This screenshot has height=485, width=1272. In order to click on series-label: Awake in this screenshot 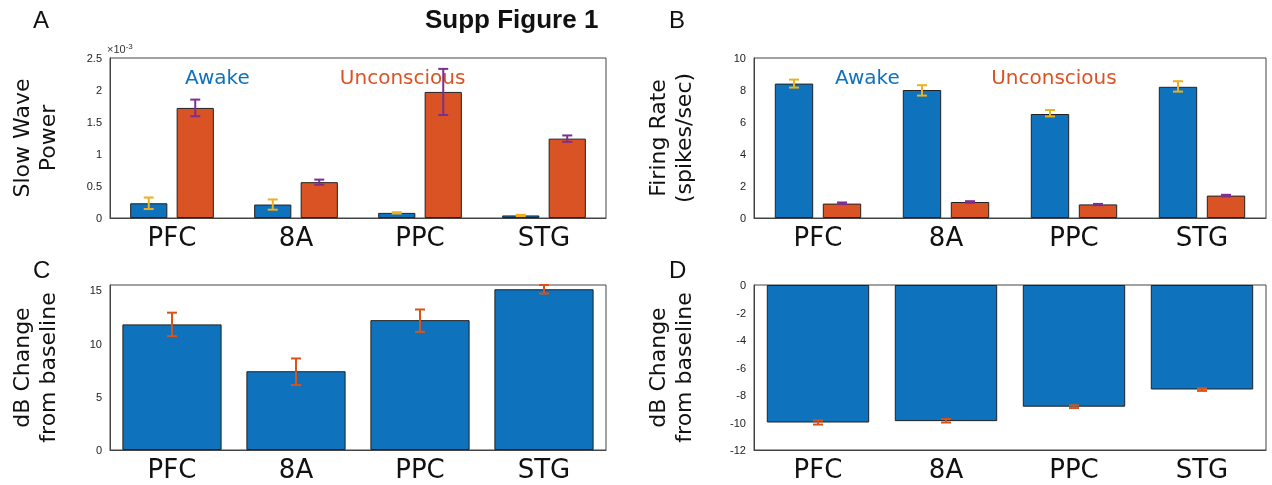, I will do `click(867, 77)`.